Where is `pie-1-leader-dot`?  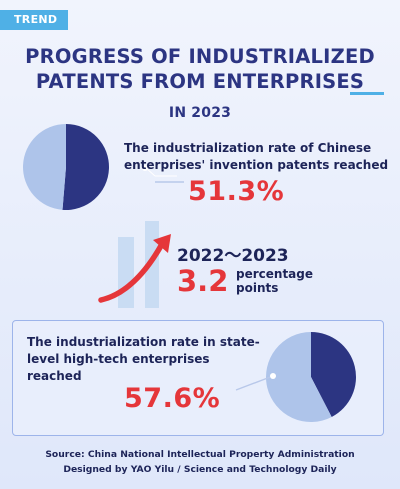
pie-1-leader-dot is located at coordinates (145, 168).